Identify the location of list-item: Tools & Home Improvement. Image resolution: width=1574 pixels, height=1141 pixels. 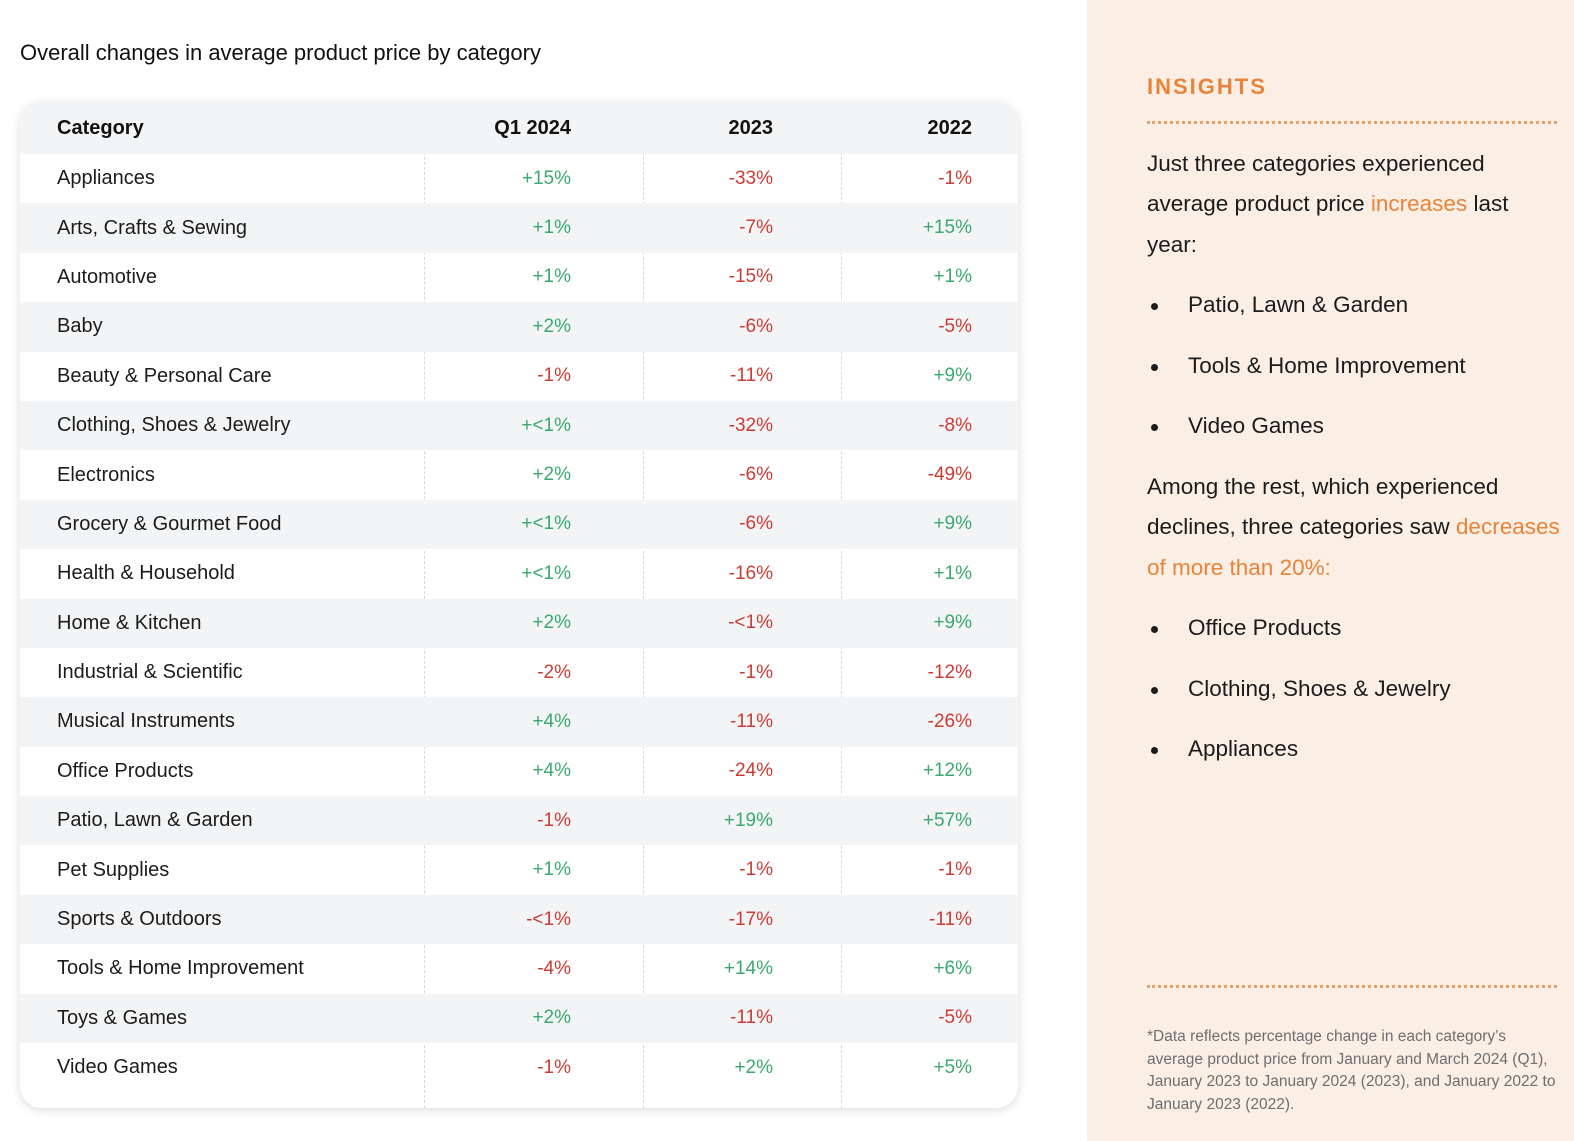
(1354, 376).